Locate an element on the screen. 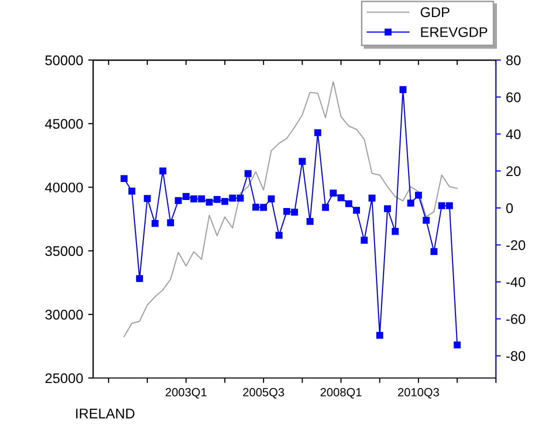 This screenshot has width=535, height=432. y2-tick-label: 0 is located at coordinates (509, 208).